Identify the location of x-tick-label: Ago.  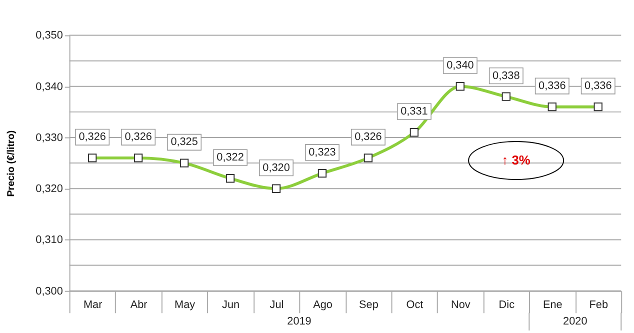
(322, 305).